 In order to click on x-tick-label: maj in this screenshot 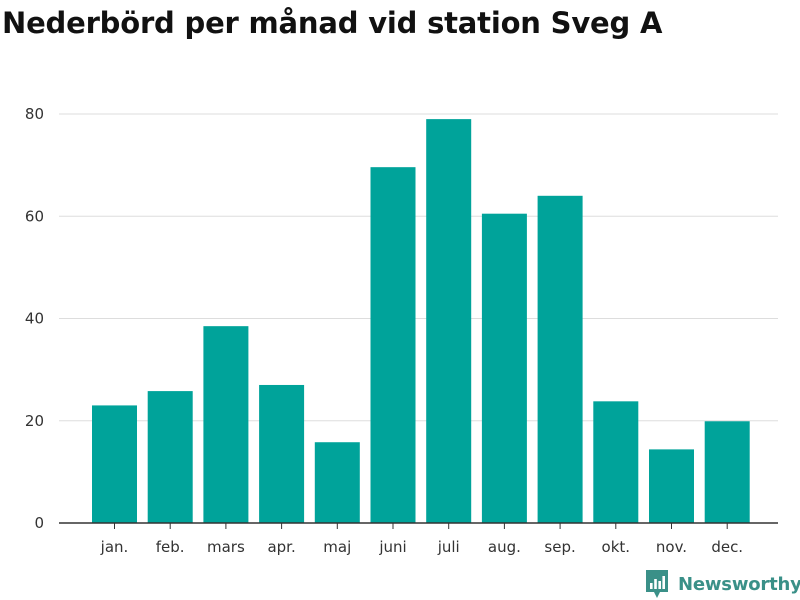, I will do `click(337, 547)`.